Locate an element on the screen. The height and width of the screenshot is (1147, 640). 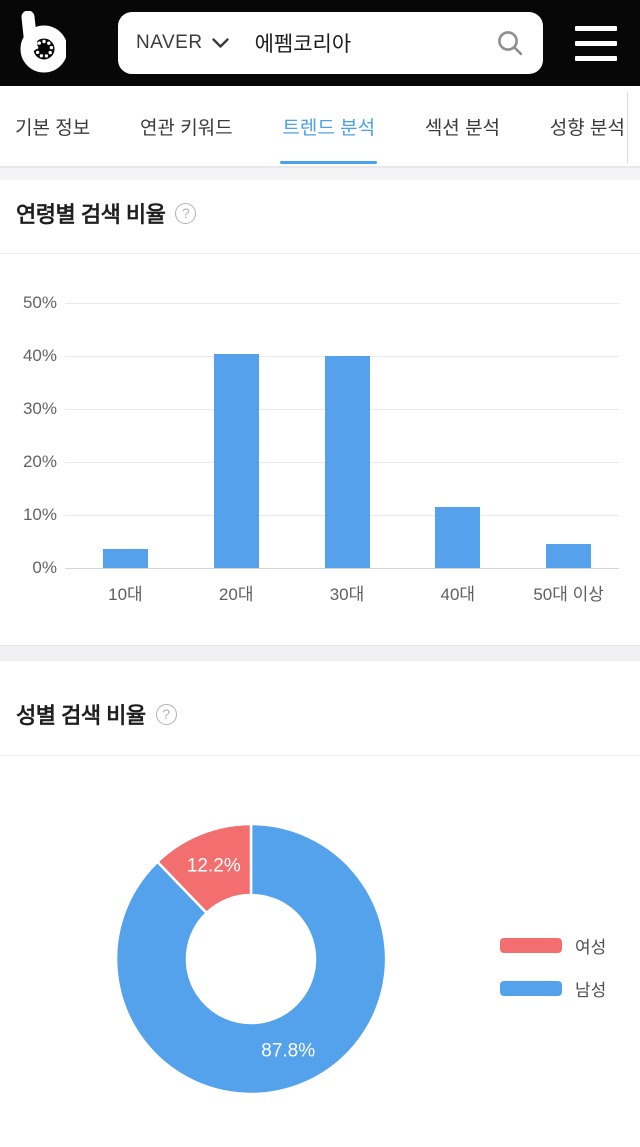
donut-slice-남성 is located at coordinates (251, 959).